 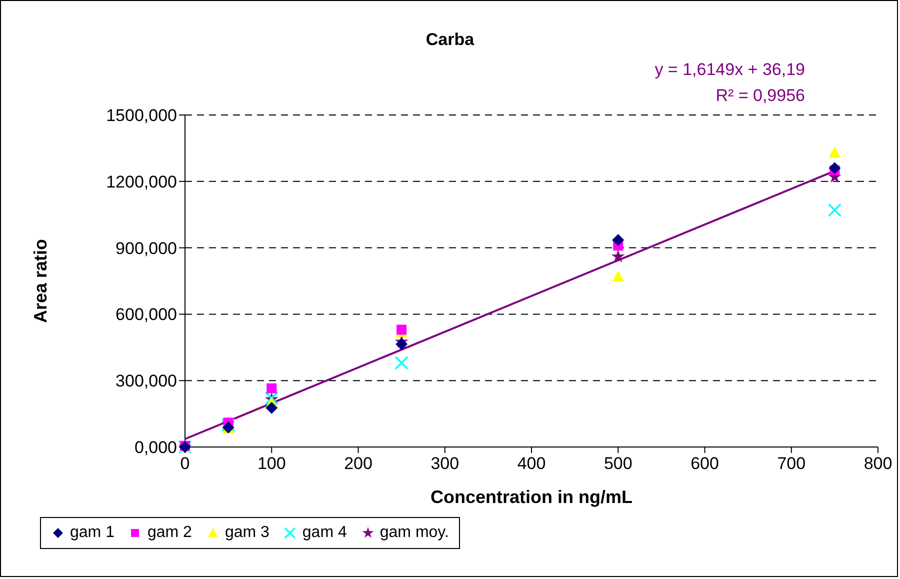 What do you see at coordinates (445, 463) in the screenshot?
I see `x-tick-label: 300` at bounding box center [445, 463].